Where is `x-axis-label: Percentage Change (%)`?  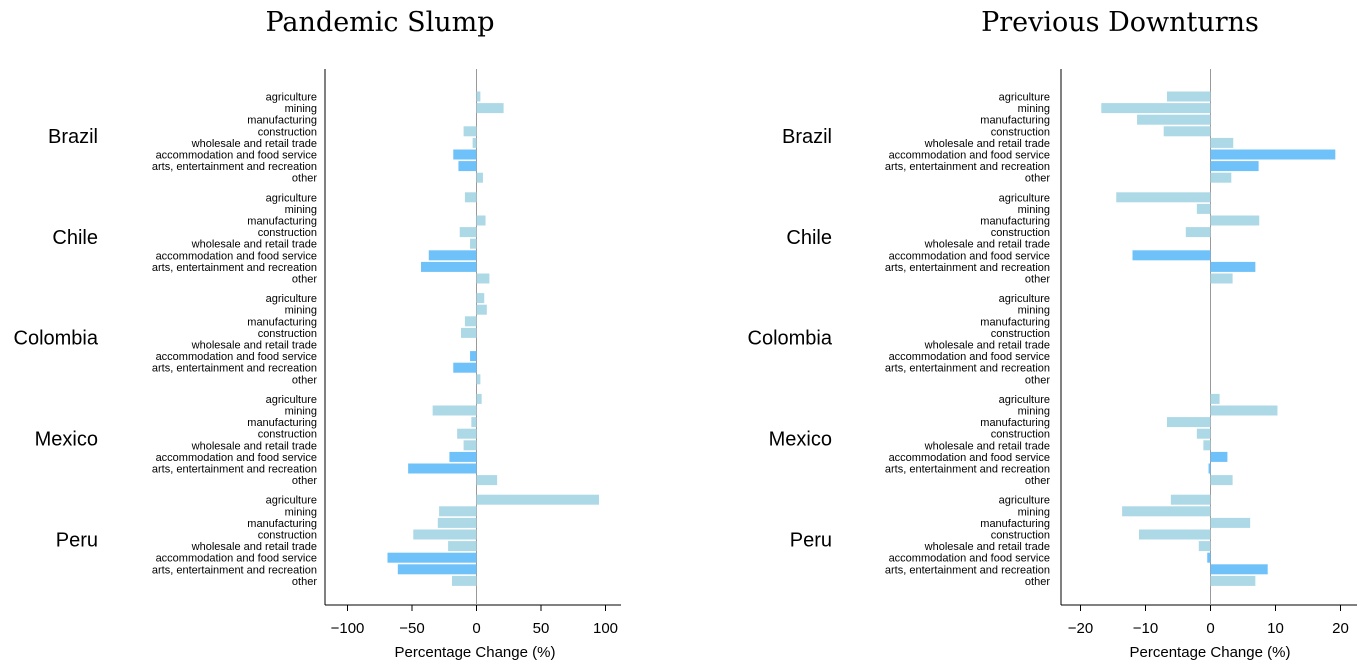 x-axis-label: Percentage Change (%) is located at coordinates (1210, 652).